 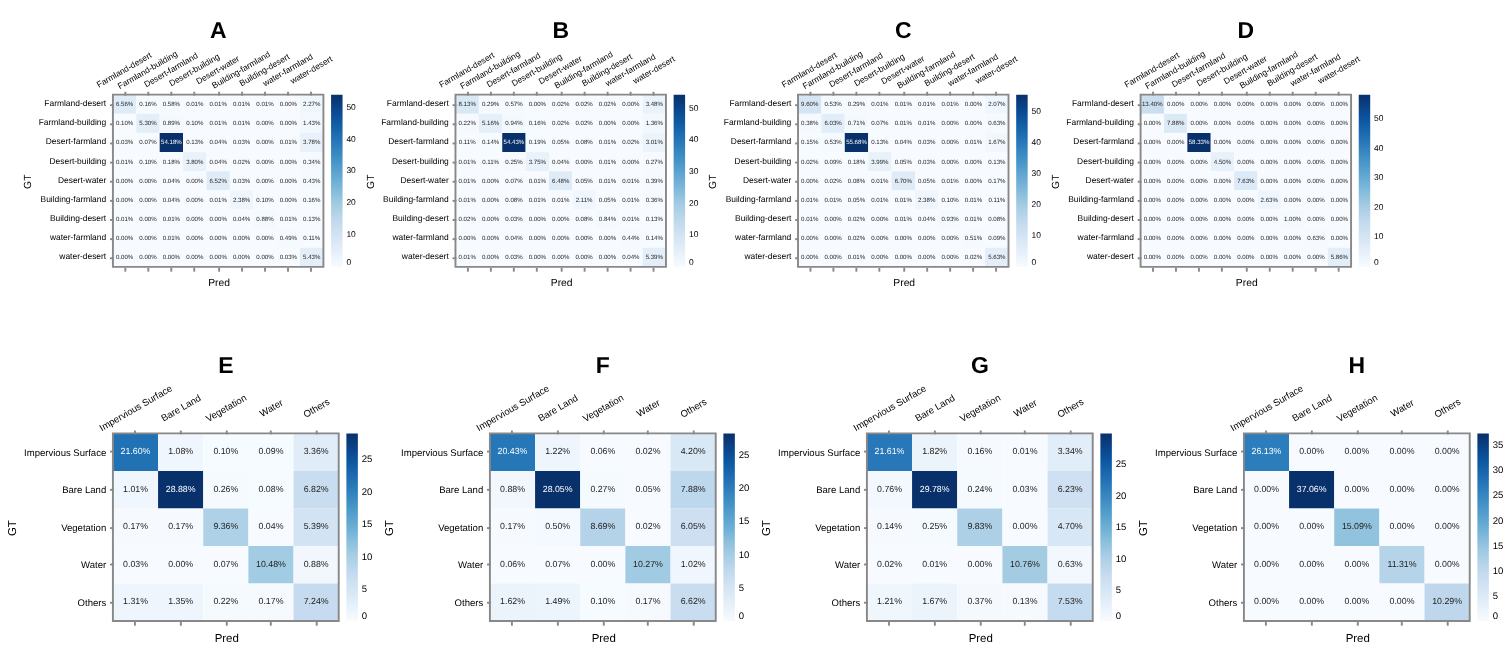 I want to click on chart-title: C, so click(x=903, y=32).